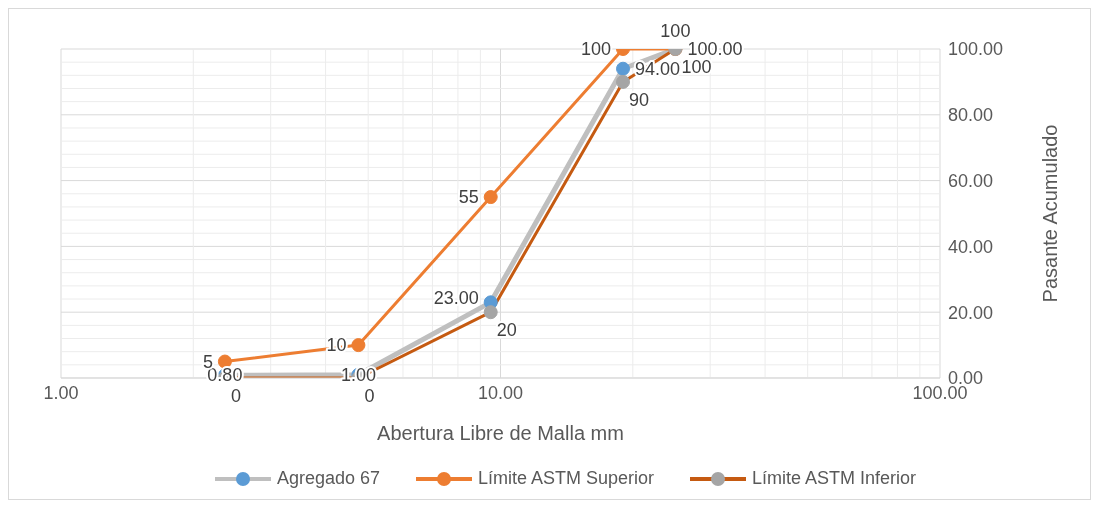 This screenshot has height=508, width=1099. I want to click on y-tick-label: 80.00, so click(971, 115).